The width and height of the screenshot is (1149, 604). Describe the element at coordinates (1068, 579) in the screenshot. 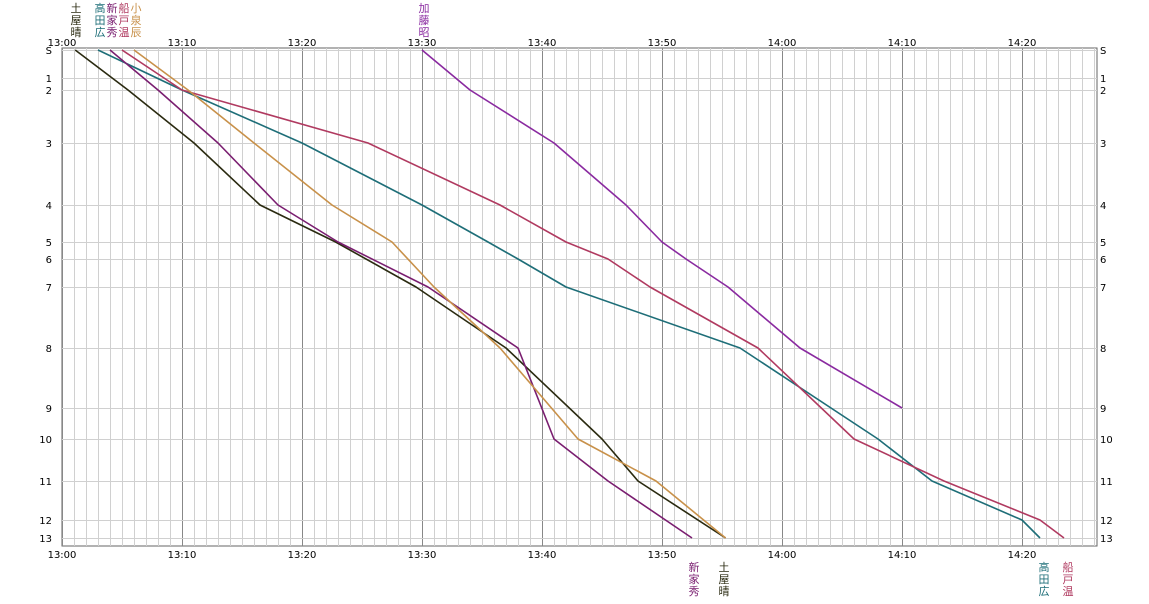

I see `runner-label-bottom: 戸` at that location.